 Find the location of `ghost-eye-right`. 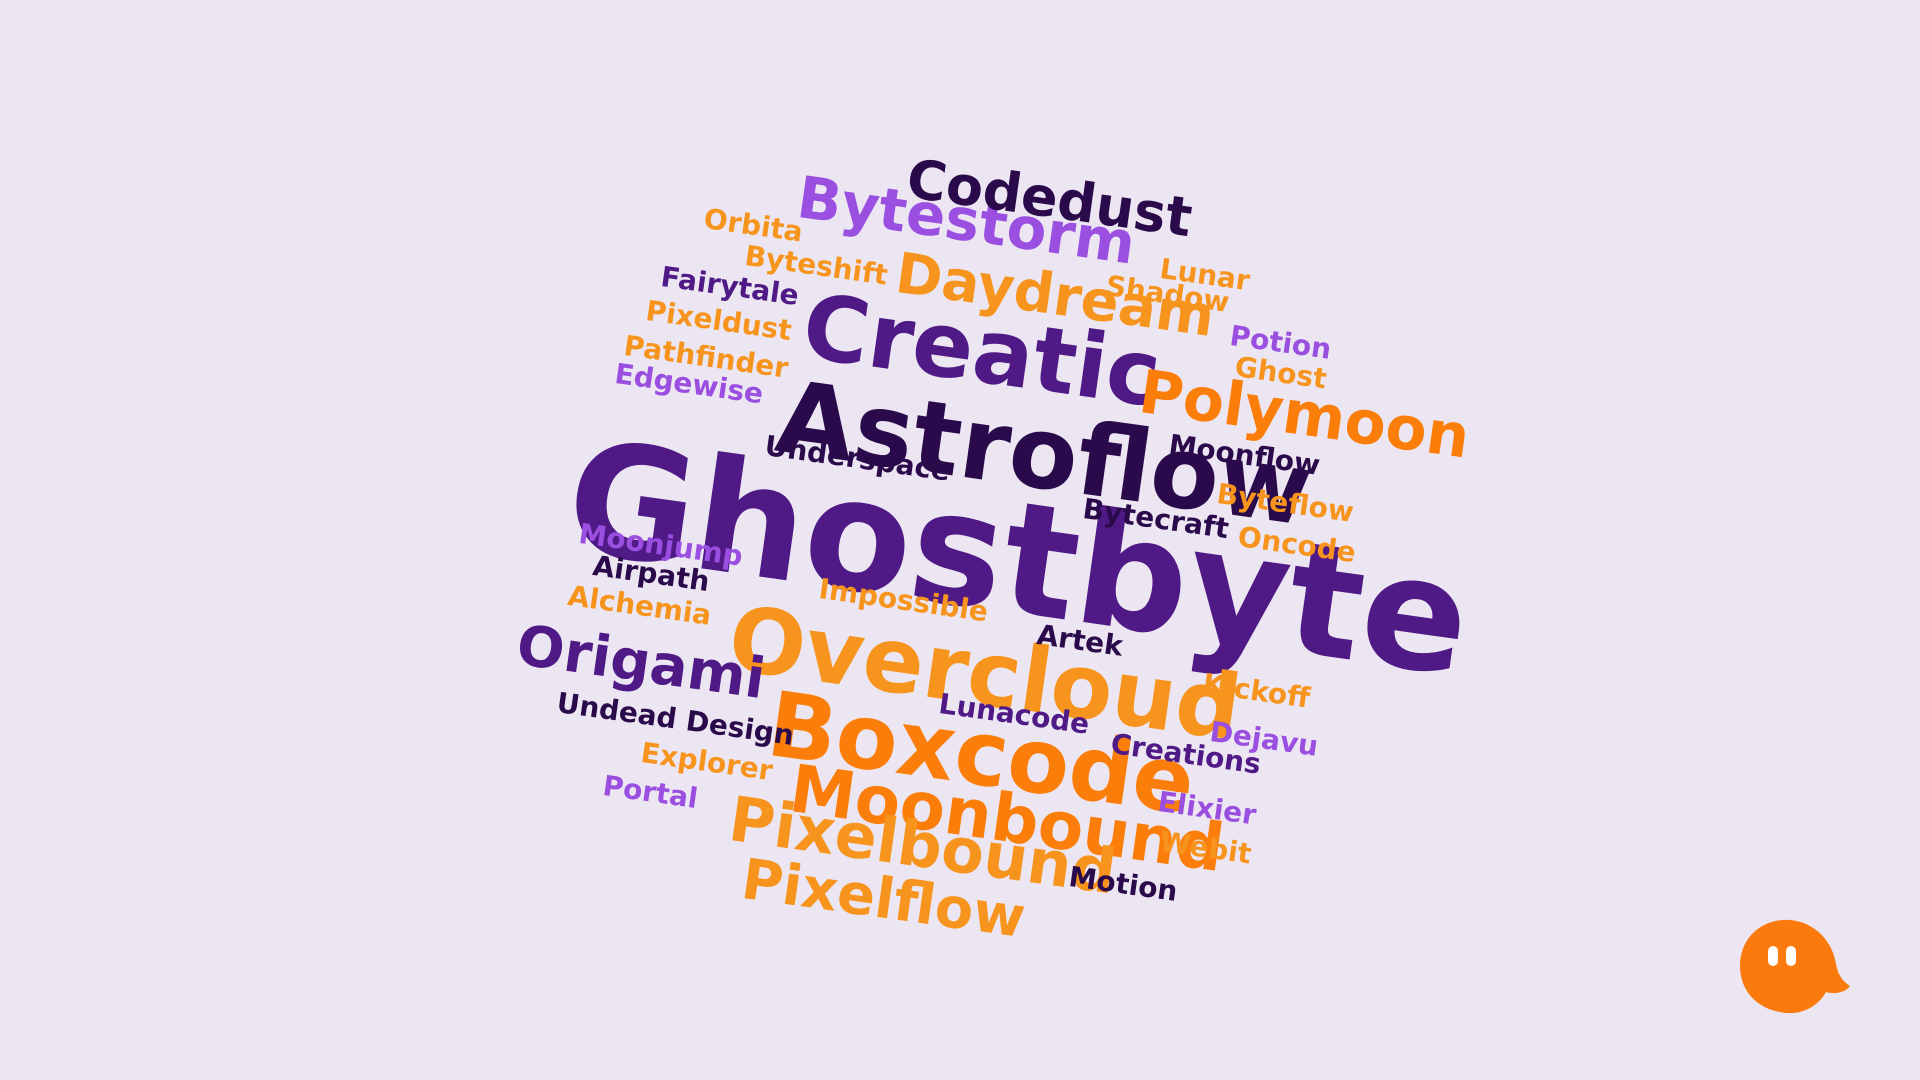

ghost-eye-right is located at coordinates (1791, 956).